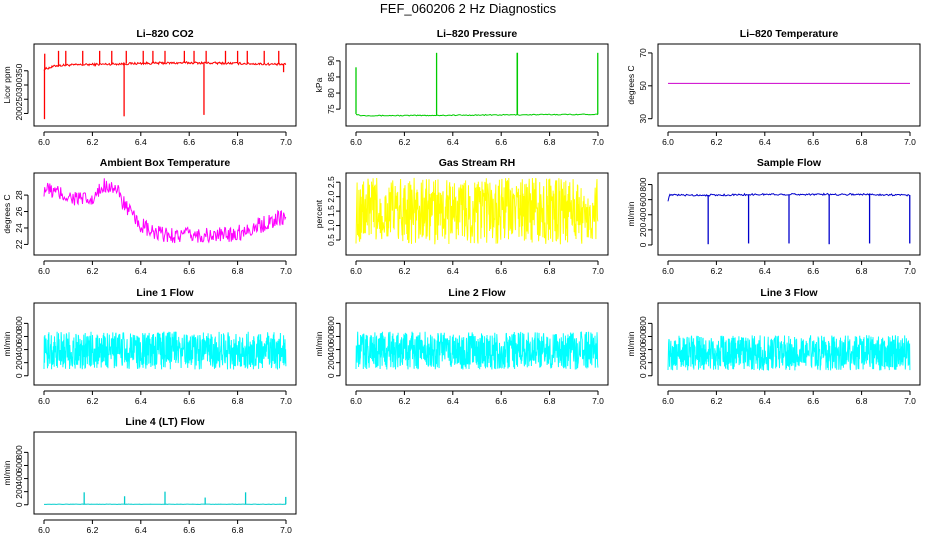 This screenshot has width=936, height=540. What do you see at coordinates (477, 293) in the screenshot?
I see `chart-title: Line 2 Flow` at bounding box center [477, 293].